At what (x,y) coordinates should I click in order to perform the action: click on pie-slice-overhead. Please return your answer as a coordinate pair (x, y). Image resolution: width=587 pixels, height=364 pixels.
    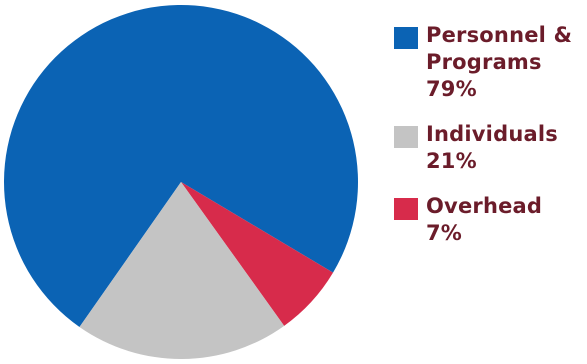
    Looking at the image, I should click on (257, 254).